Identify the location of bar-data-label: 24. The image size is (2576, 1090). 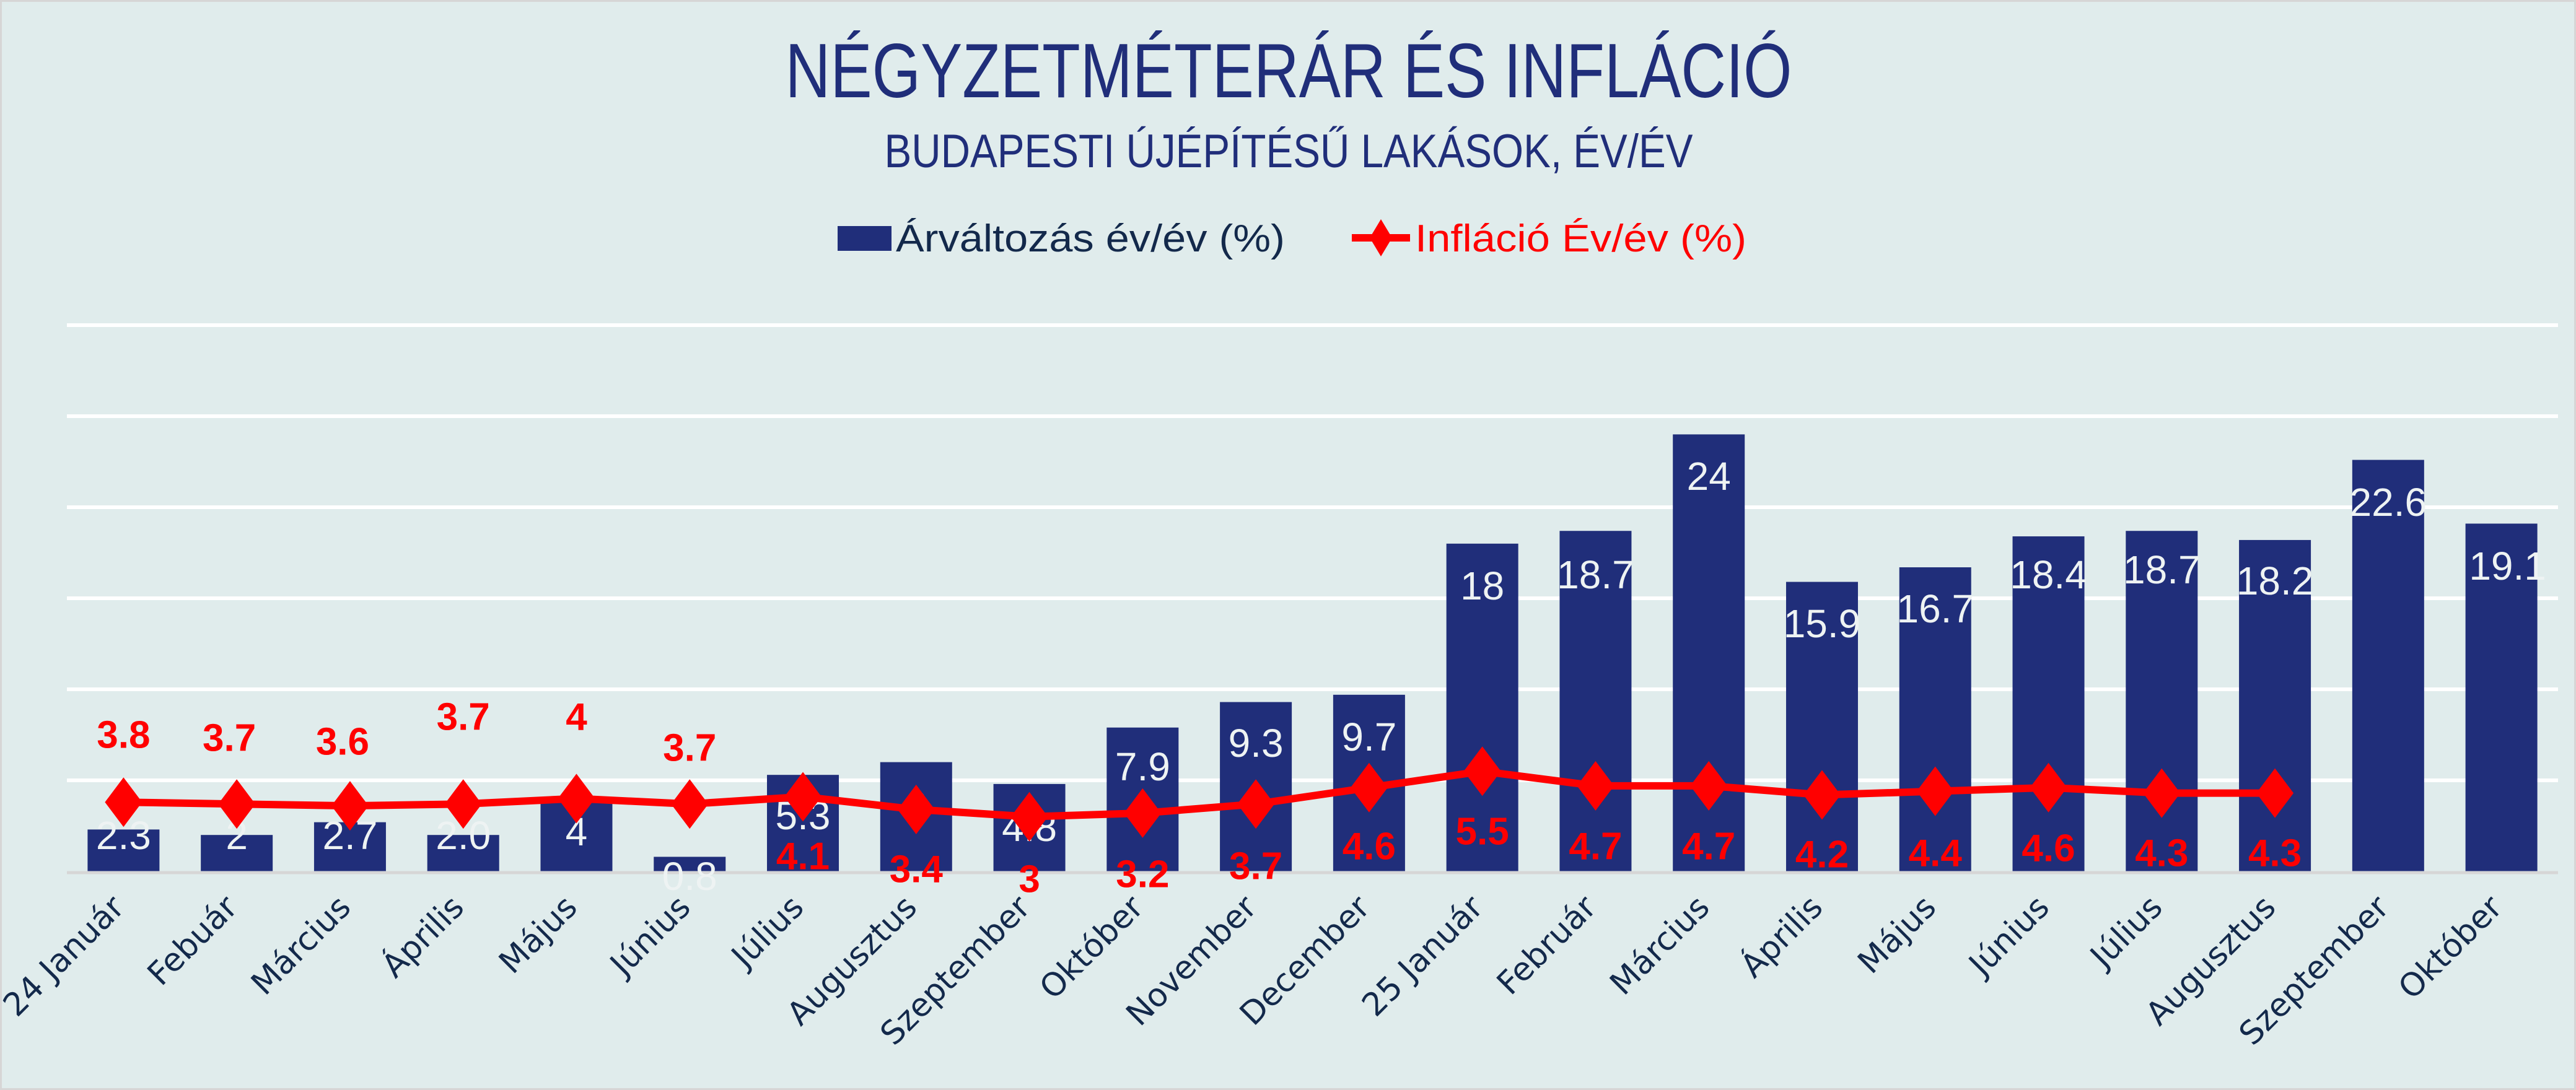
(1709, 476).